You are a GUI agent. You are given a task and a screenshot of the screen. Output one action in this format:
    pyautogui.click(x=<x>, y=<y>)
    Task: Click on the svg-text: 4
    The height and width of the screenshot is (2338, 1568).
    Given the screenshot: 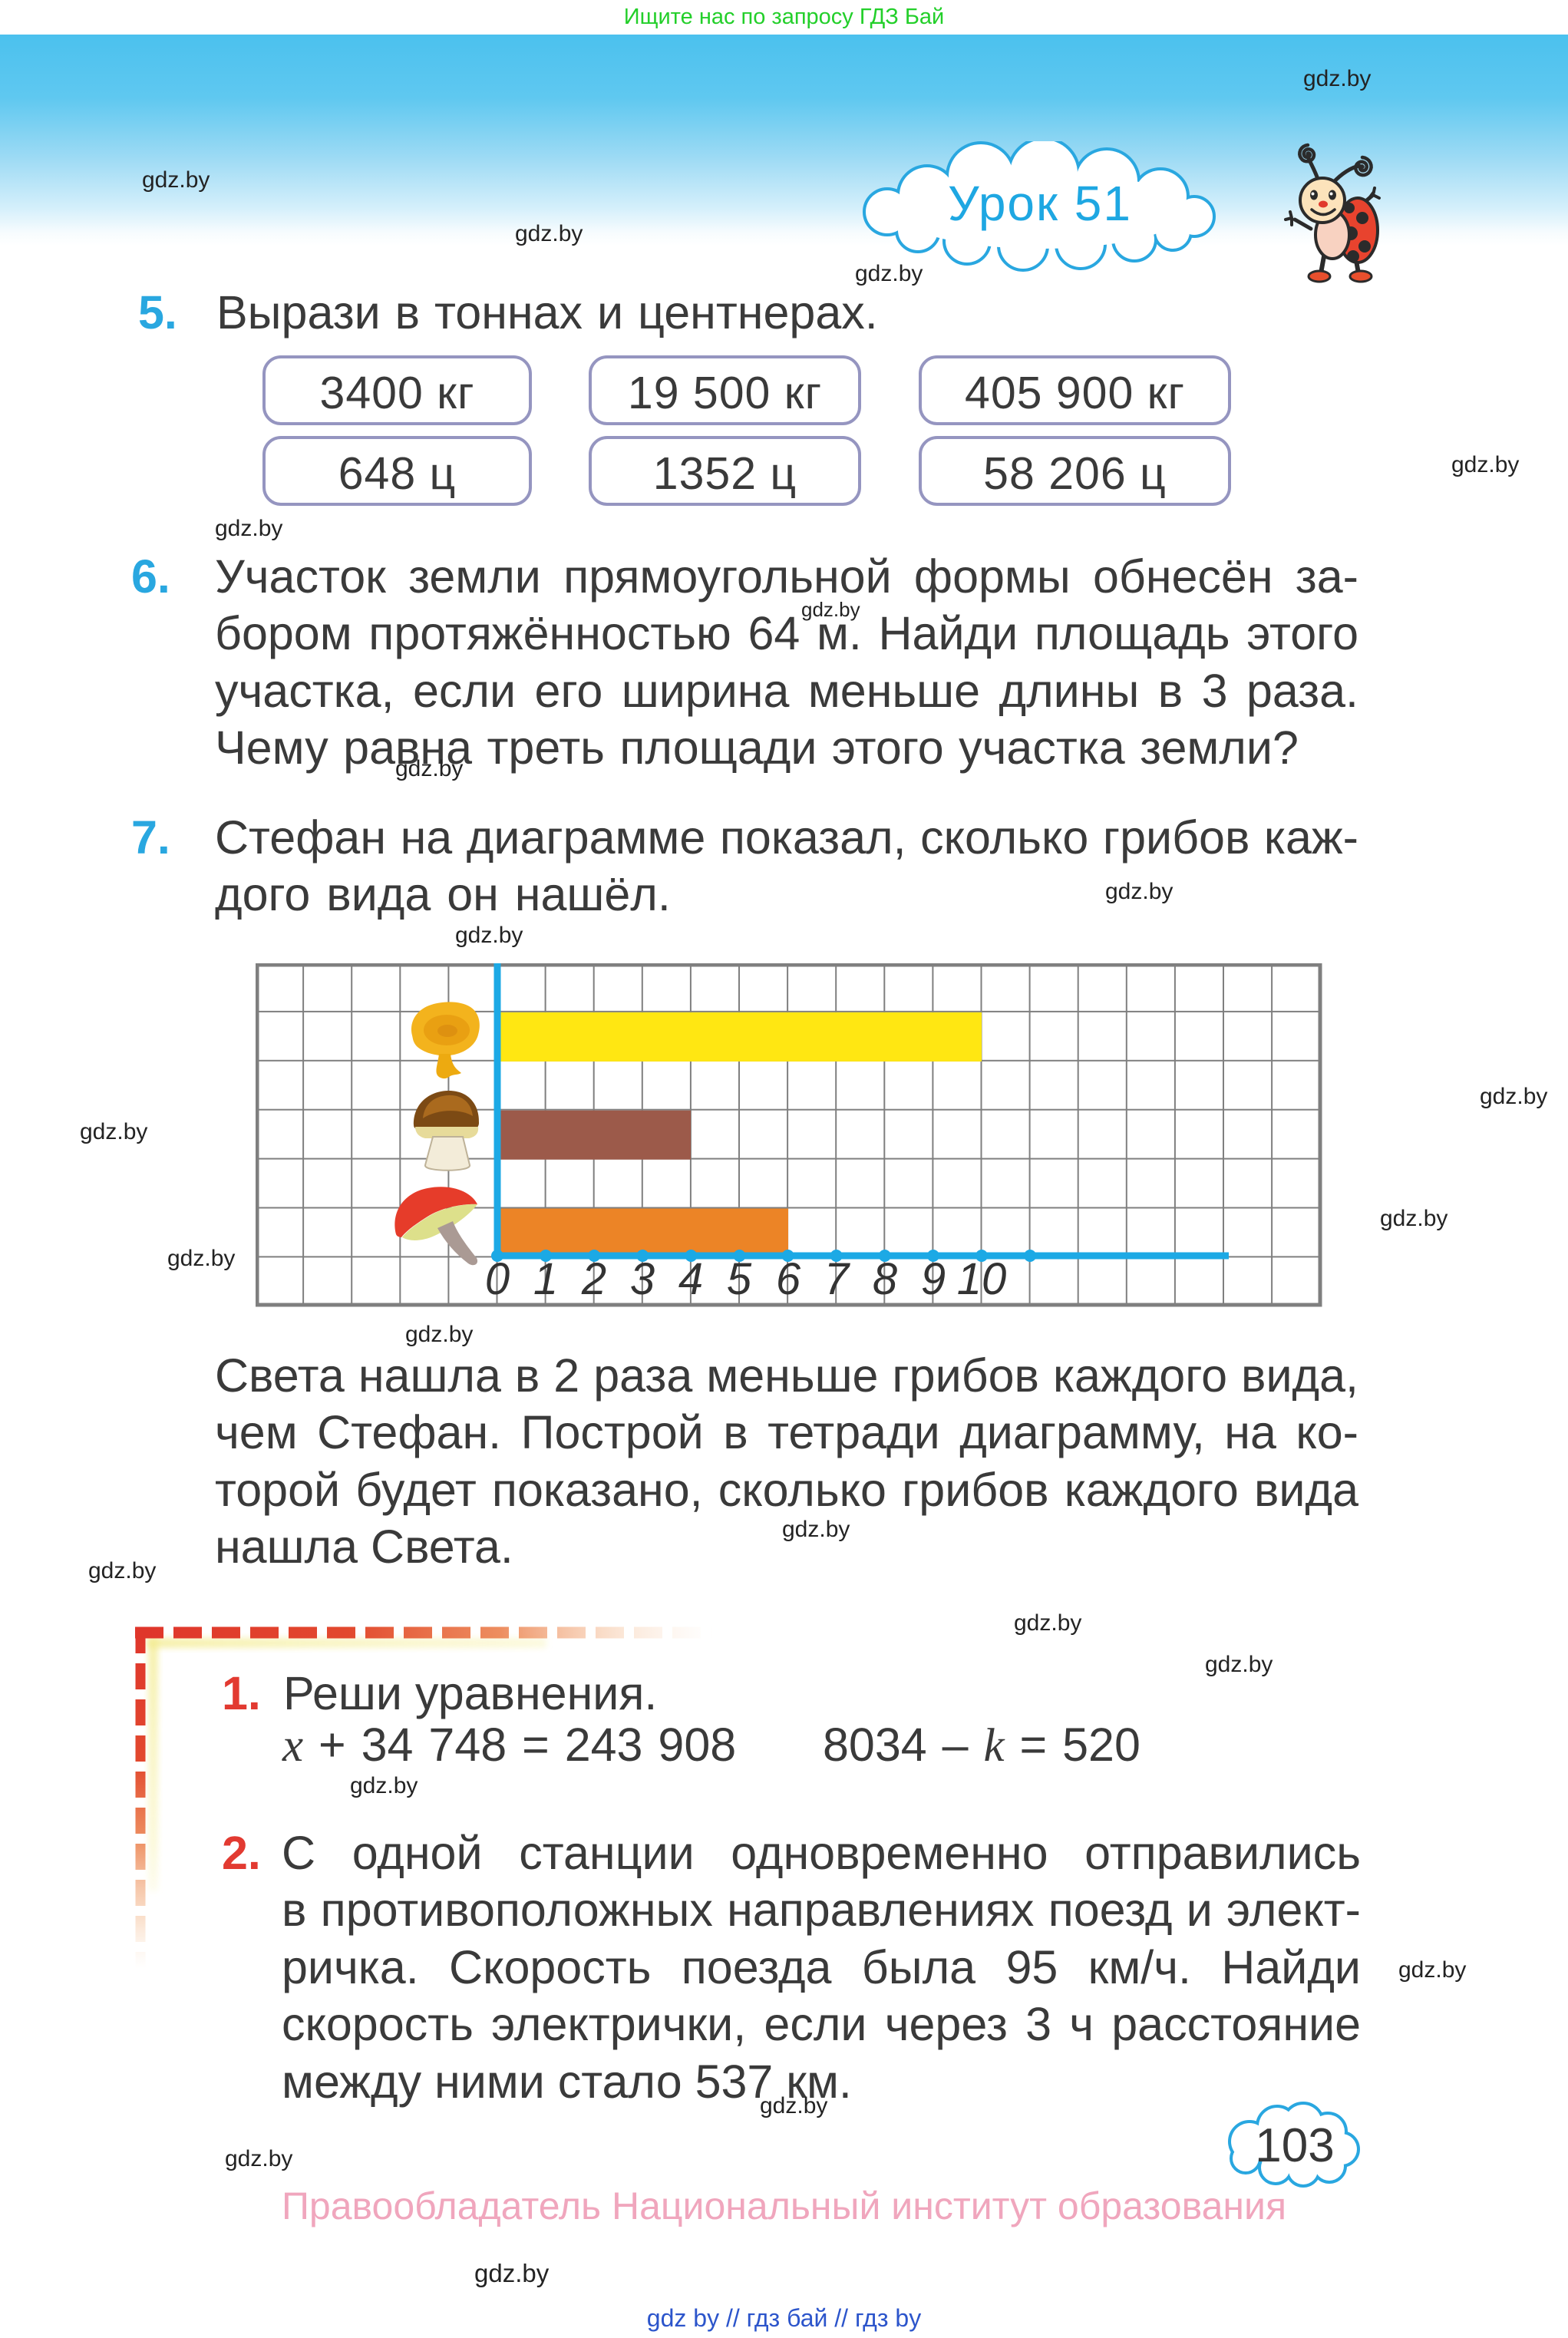 What is the action you would take?
    pyautogui.click(x=690, y=1279)
    